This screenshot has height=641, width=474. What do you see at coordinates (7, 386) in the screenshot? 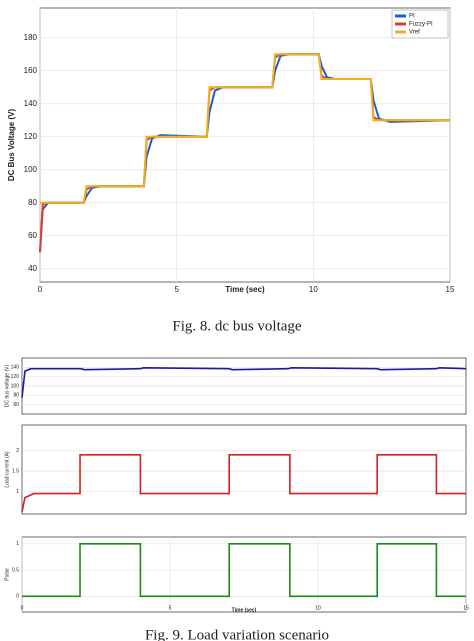
I see `y-axis-label: DC bus voltage (V)` at bounding box center [7, 386].